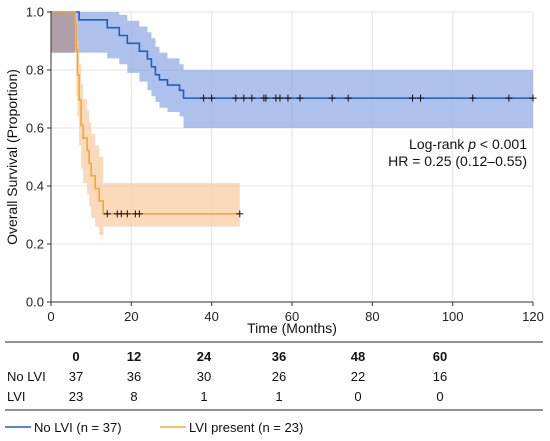  What do you see at coordinates (204, 356) in the screenshot?
I see `risk-time-header: 24` at bounding box center [204, 356].